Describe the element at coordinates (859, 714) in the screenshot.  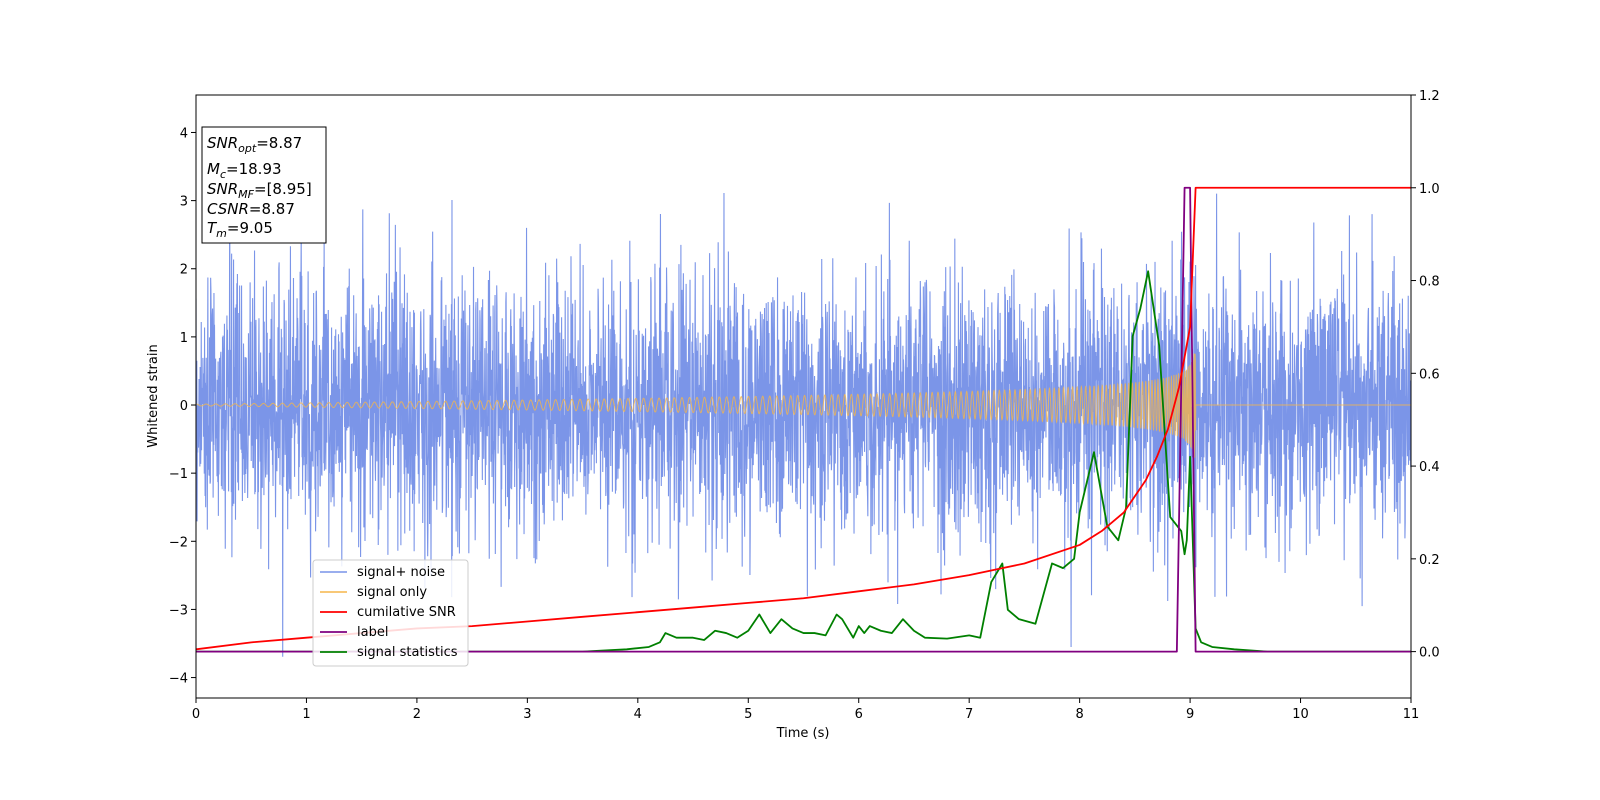
I see `x-tick-label: 6` at that location.